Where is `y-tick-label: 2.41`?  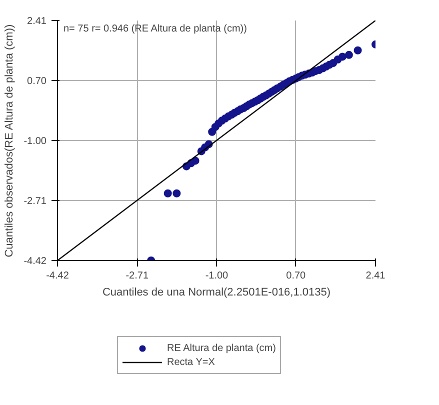 y-tick-label: 2.41 is located at coordinates (37, 21).